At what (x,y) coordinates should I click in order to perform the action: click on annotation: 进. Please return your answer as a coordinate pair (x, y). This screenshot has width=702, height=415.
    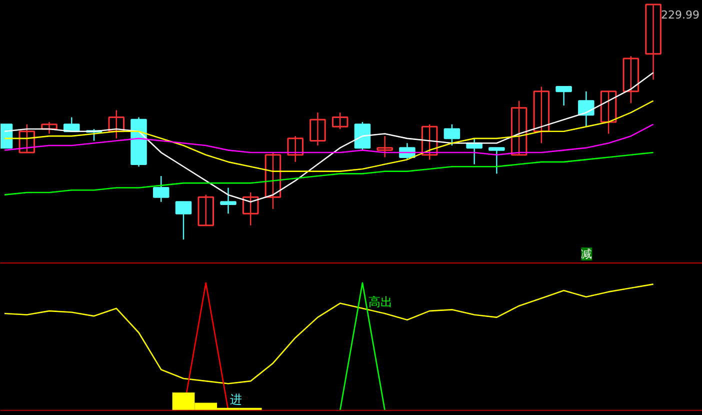
    Looking at the image, I should click on (236, 399).